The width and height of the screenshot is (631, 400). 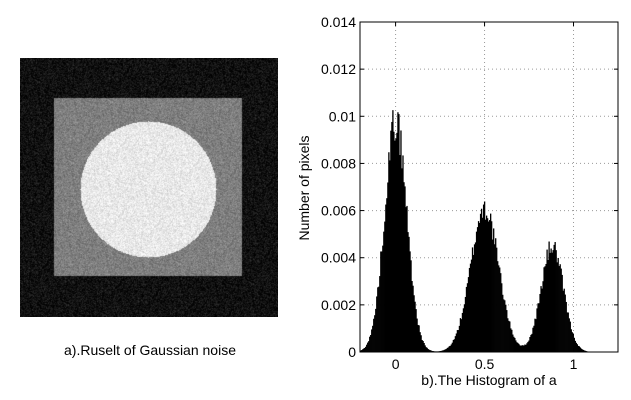 What do you see at coordinates (338, 305) in the screenshot?
I see `y-tick-label: 0.002` at bounding box center [338, 305].